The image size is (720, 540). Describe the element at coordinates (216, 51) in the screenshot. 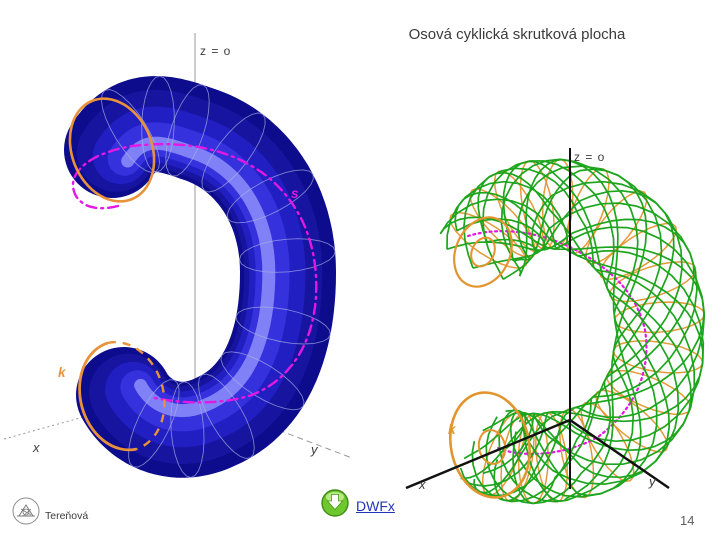

I see `z-axis-label-left: z = o` at that location.